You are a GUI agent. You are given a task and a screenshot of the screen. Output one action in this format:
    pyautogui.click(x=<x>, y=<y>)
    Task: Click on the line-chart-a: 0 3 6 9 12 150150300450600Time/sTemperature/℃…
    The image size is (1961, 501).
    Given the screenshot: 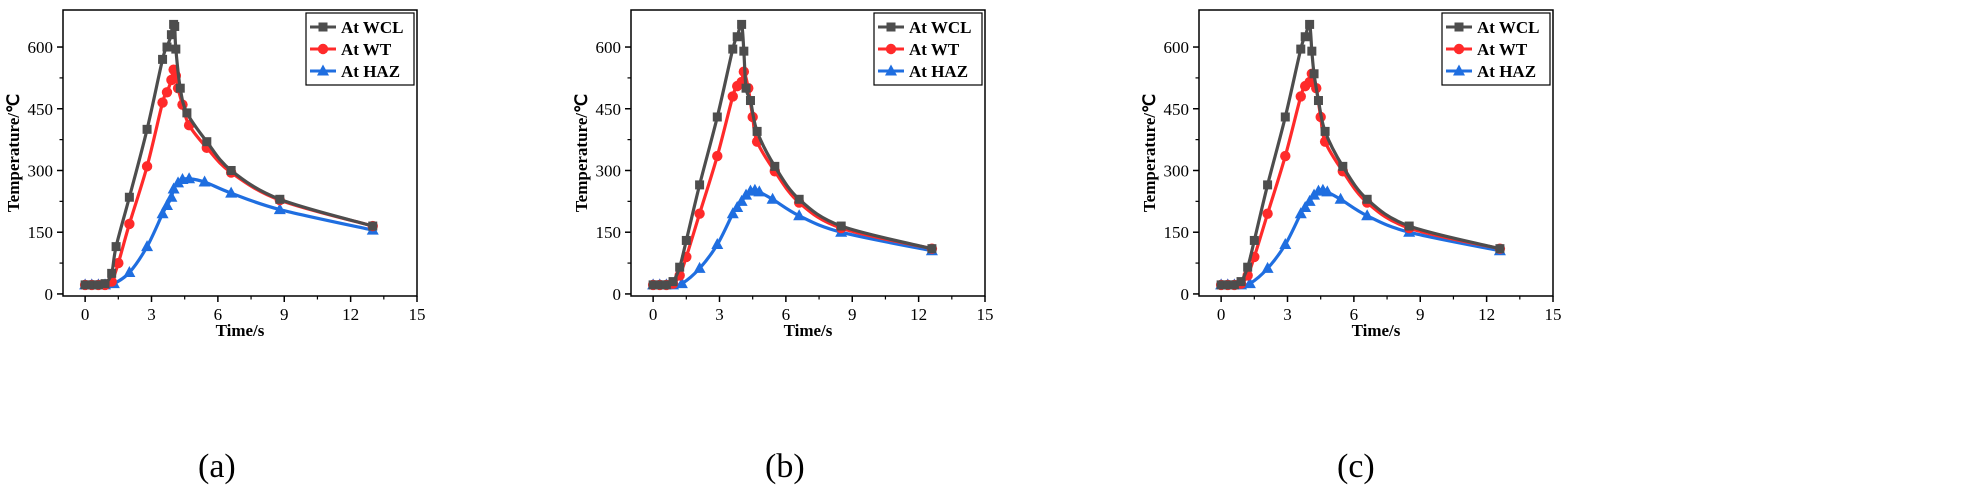 What is the action you would take?
    pyautogui.click(x=215, y=174)
    